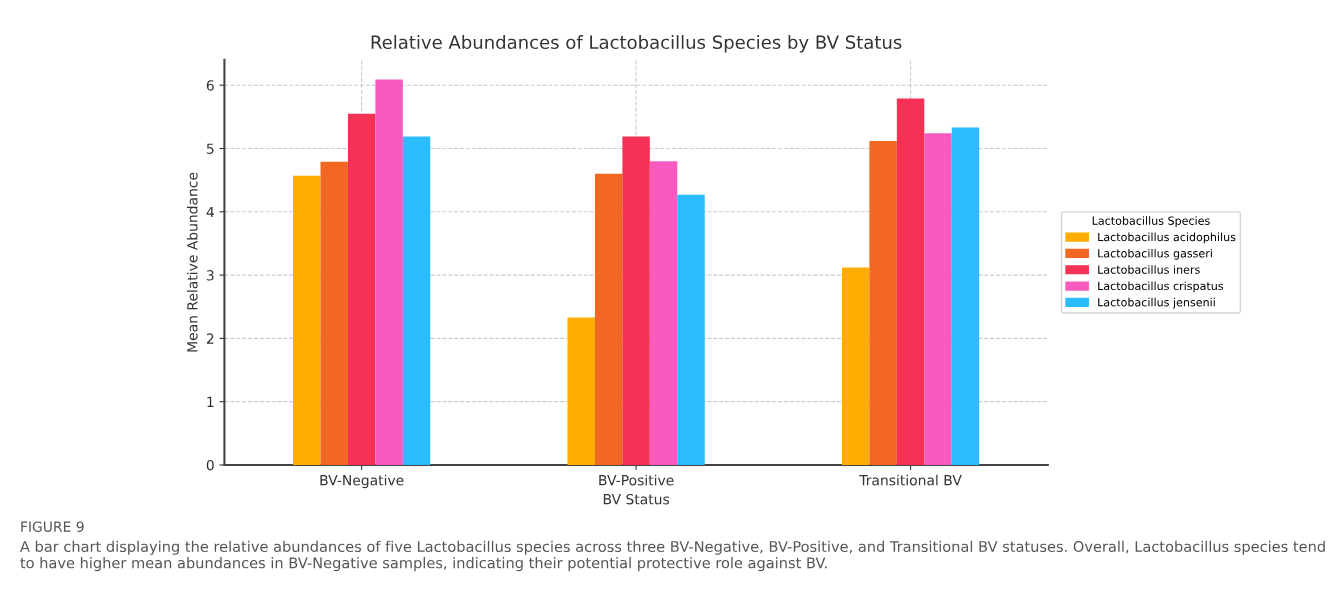 This screenshot has width=1328, height=611. I want to click on text: A bar chart displaying the relative abundances of five Lactobacillus species across three BV-Negative, BV-Positive, and Transitional BV statuses. Overall, Lactobacillus species tend to have higher mean abundances in BV-Negative samples, indicating their potential protective role against BV., so click(672, 556).